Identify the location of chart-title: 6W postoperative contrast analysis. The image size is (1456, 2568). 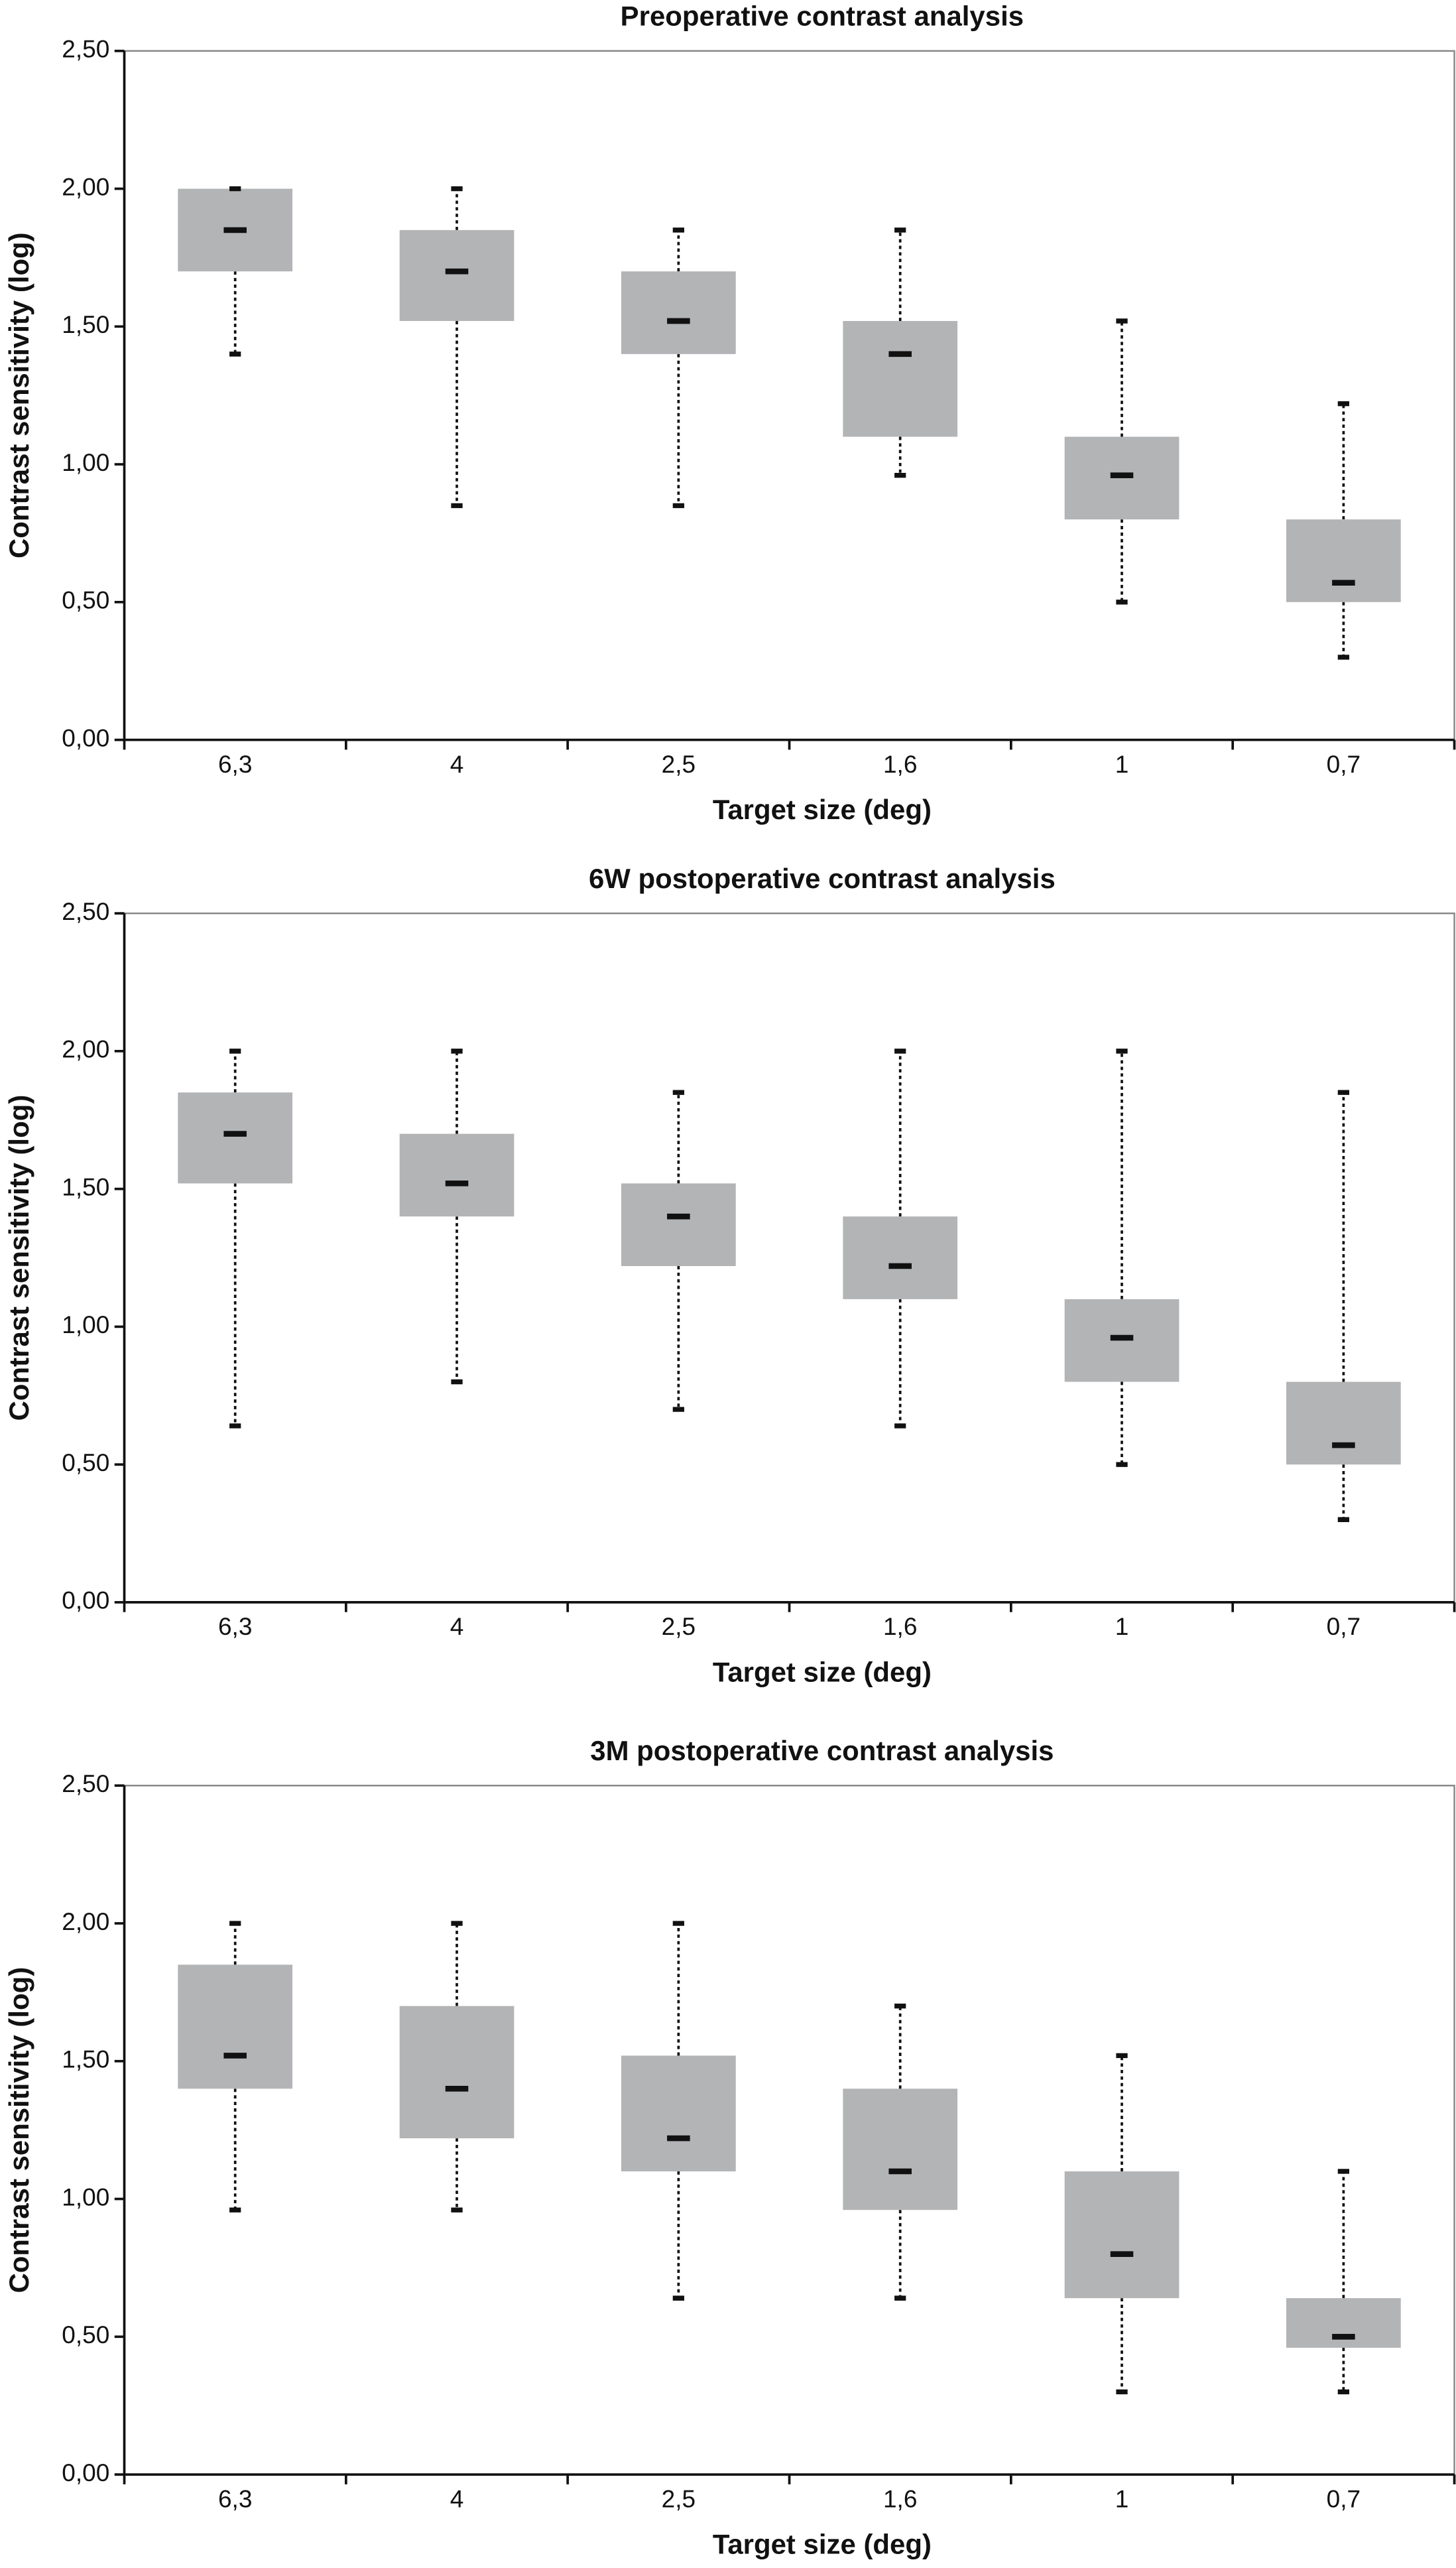
(822, 878).